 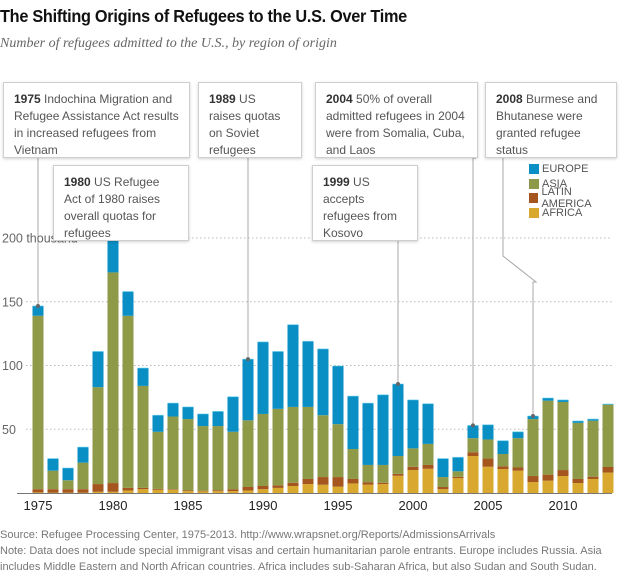 What do you see at coordinates (578, 456) in the screenshot?
I see `bar-stack-2011` at bounding box center [578, 456].